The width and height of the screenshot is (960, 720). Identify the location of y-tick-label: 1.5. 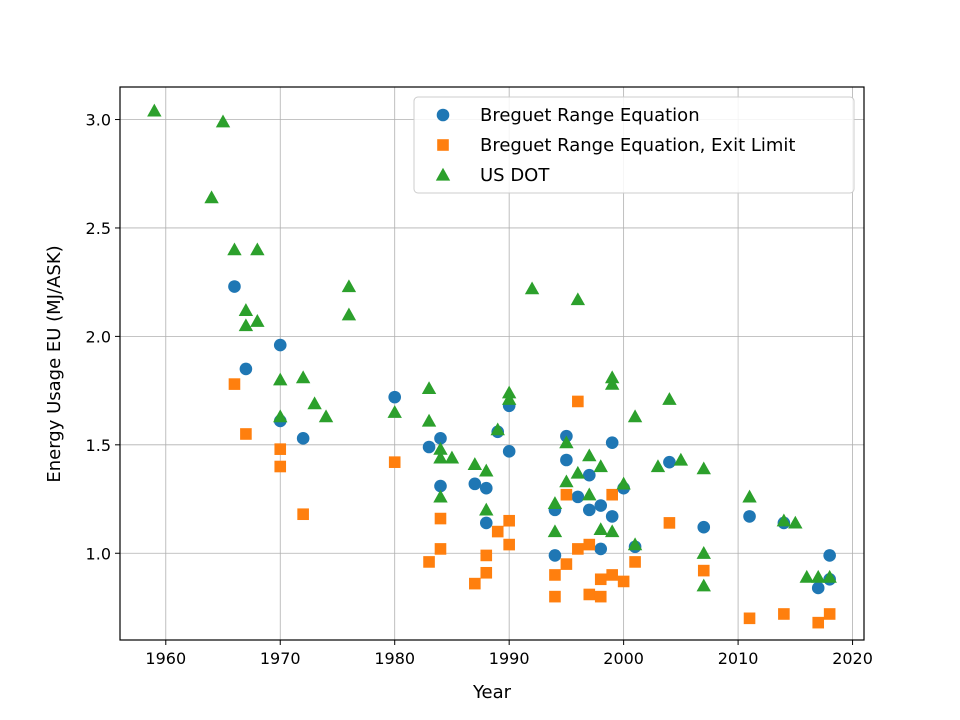
(98, 445).